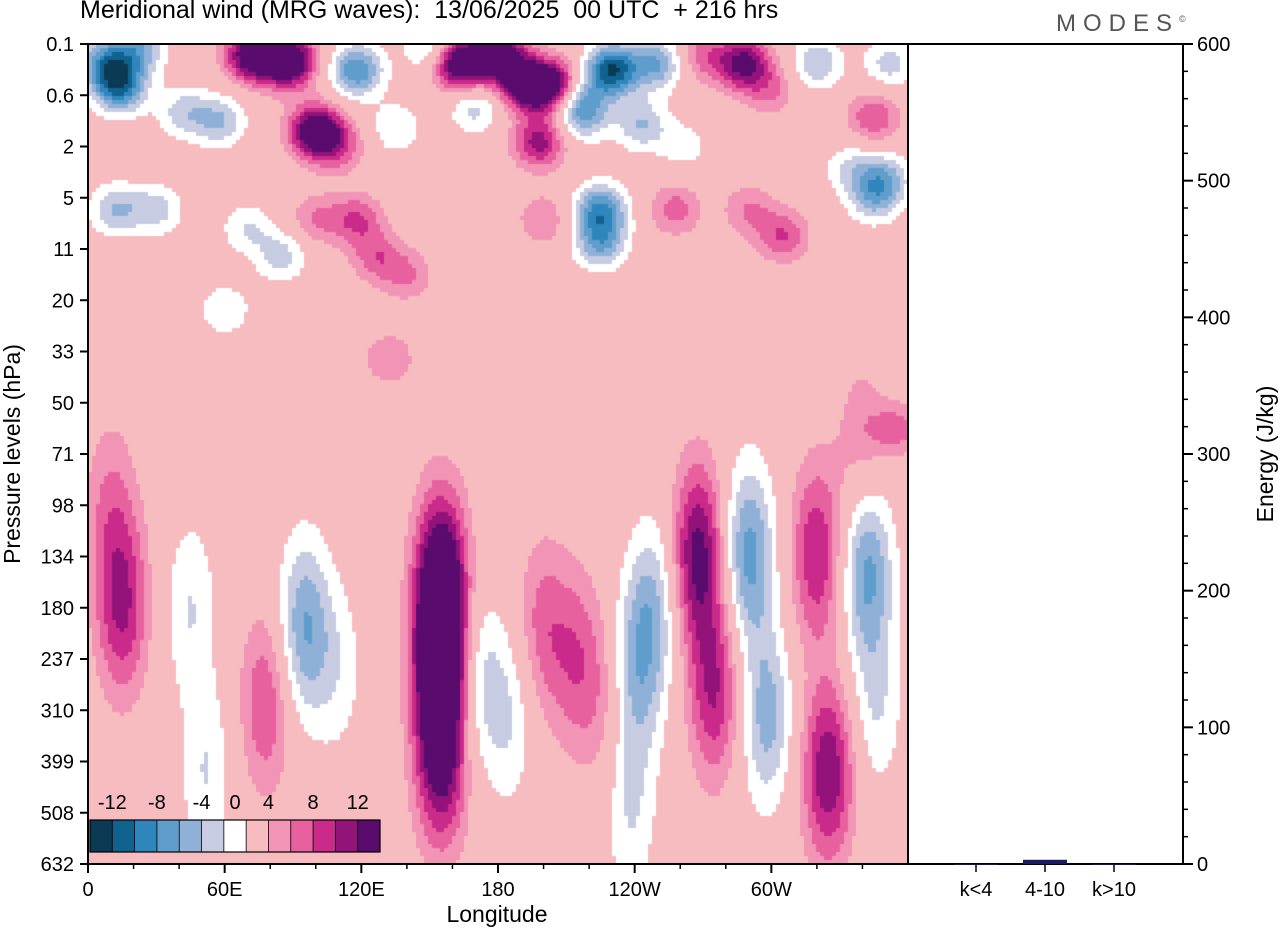  What do you see at coordinates (268, 803) in the screenshot?
I see `colorbar-label: 4` at bounding box center [268, 803].